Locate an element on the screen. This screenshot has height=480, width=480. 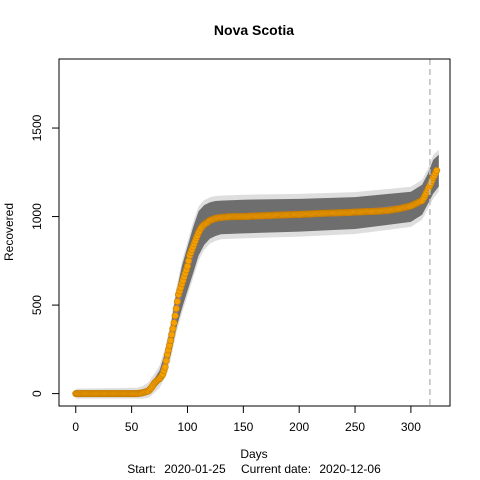
x-tick-label: 150 is located at coordinates (243, 427).